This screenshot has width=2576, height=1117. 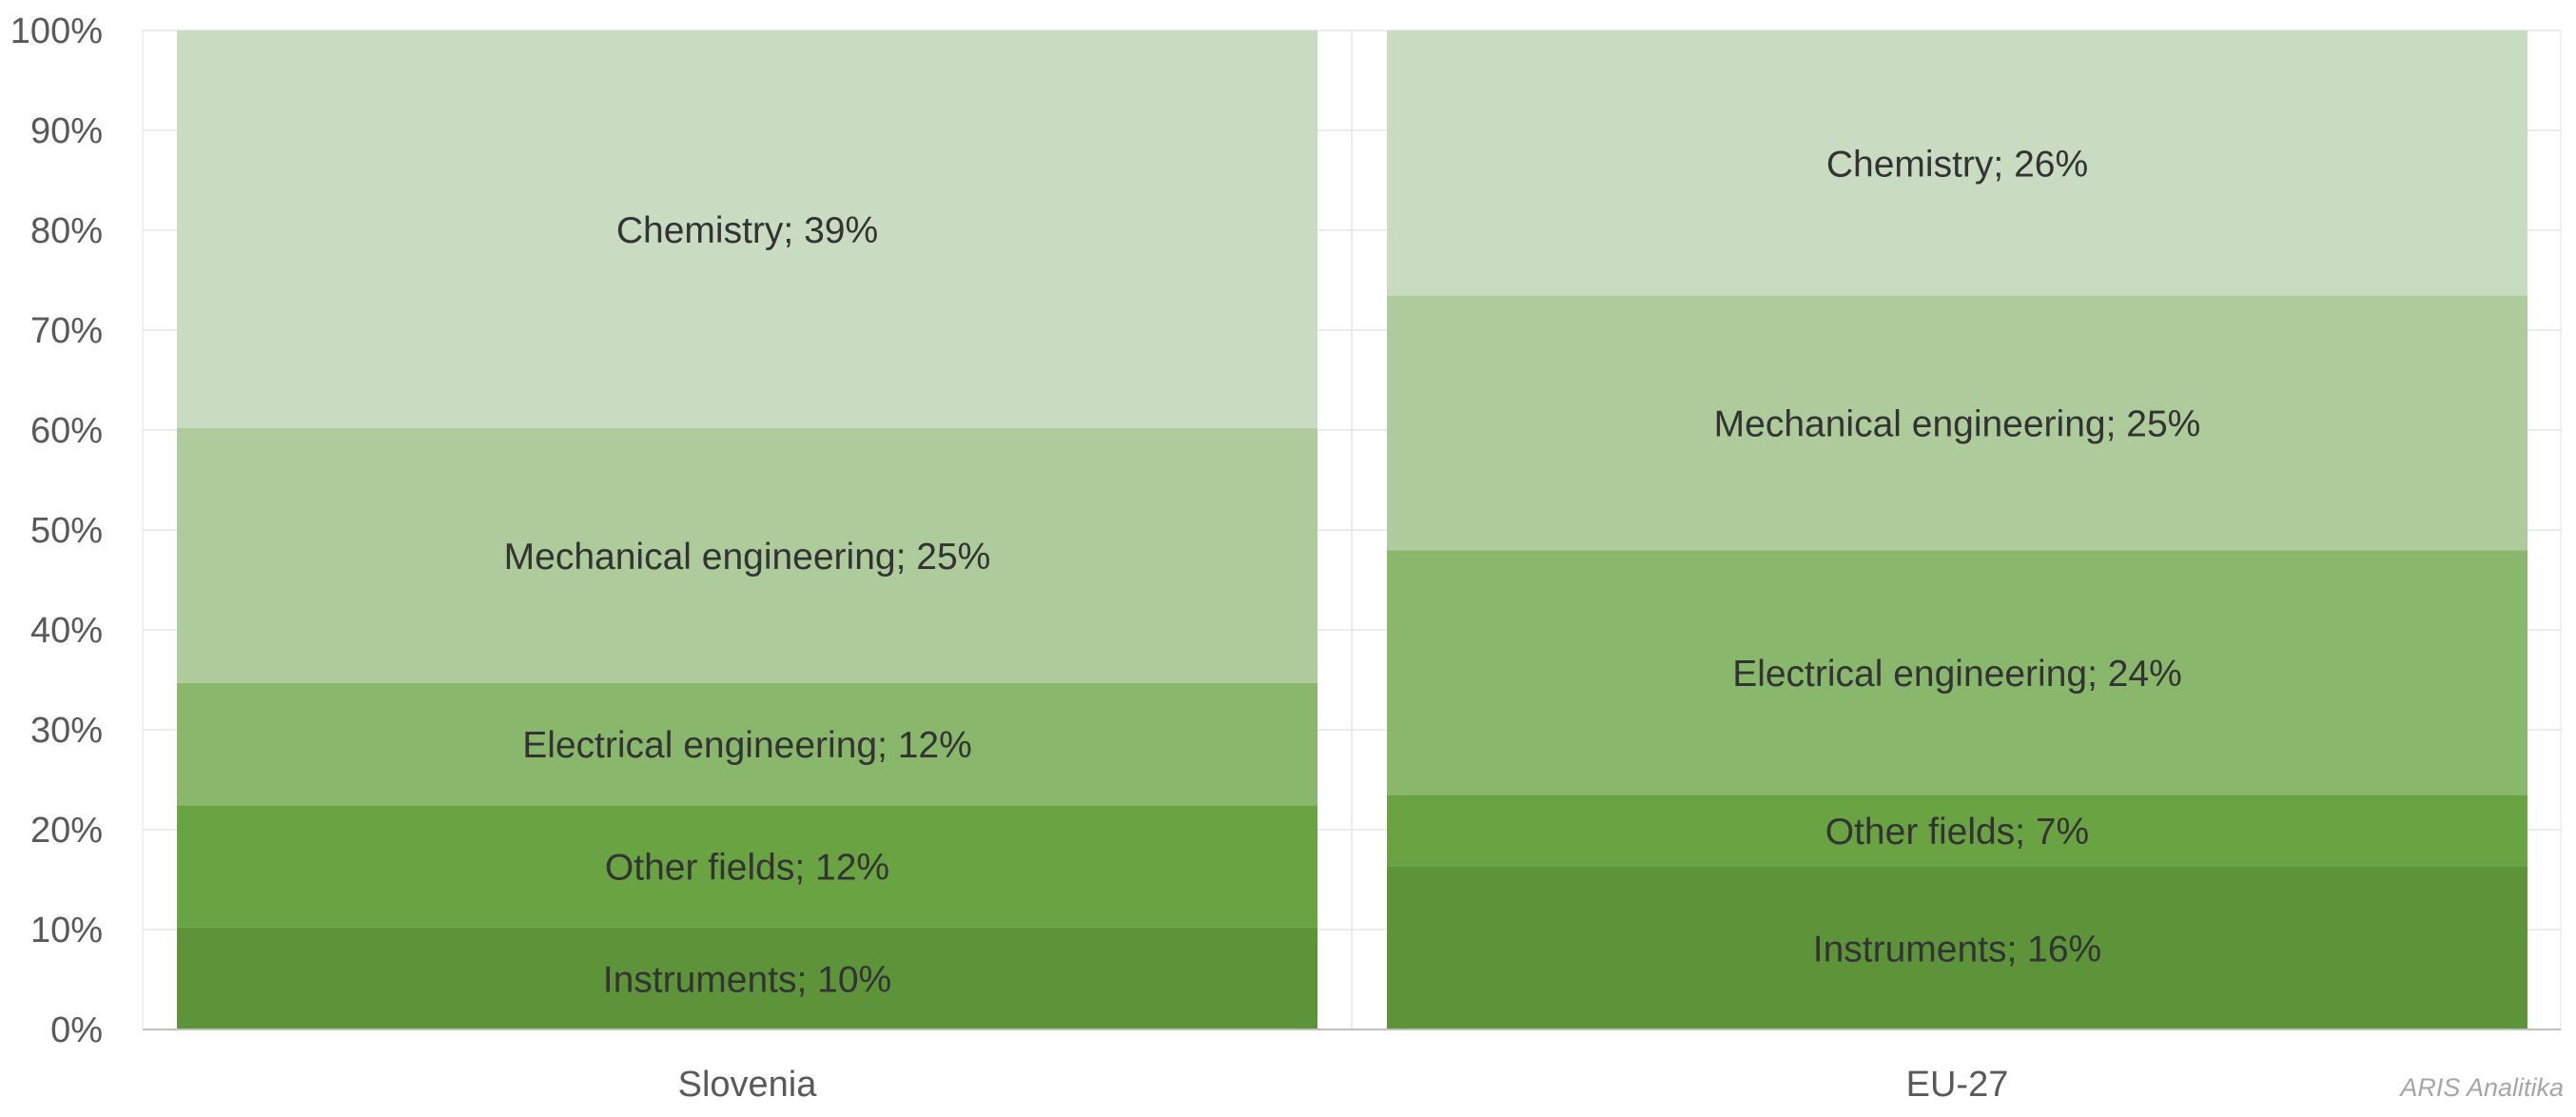 What do you see at coordinates (57, 31) in the screenshot?
I see `y-tick-label: 100%` at bounding box center [57, 31].